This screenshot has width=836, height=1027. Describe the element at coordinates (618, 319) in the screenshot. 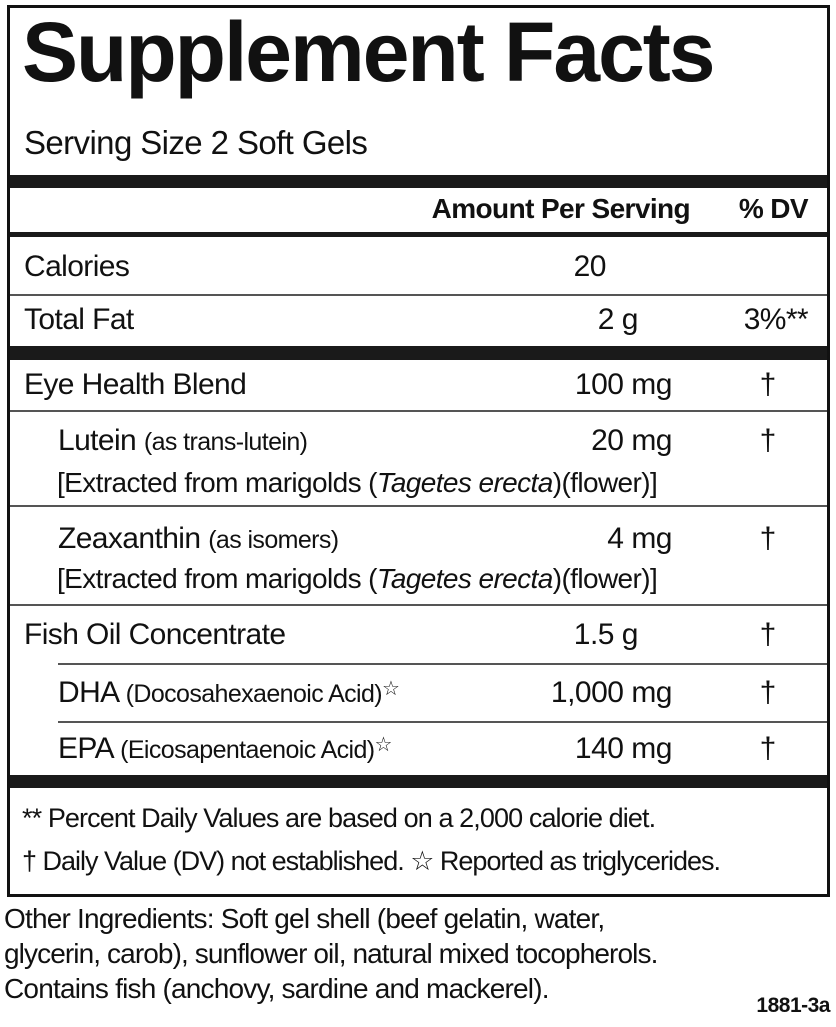

I see `row-amount-total-fat: 2 g` at that location.